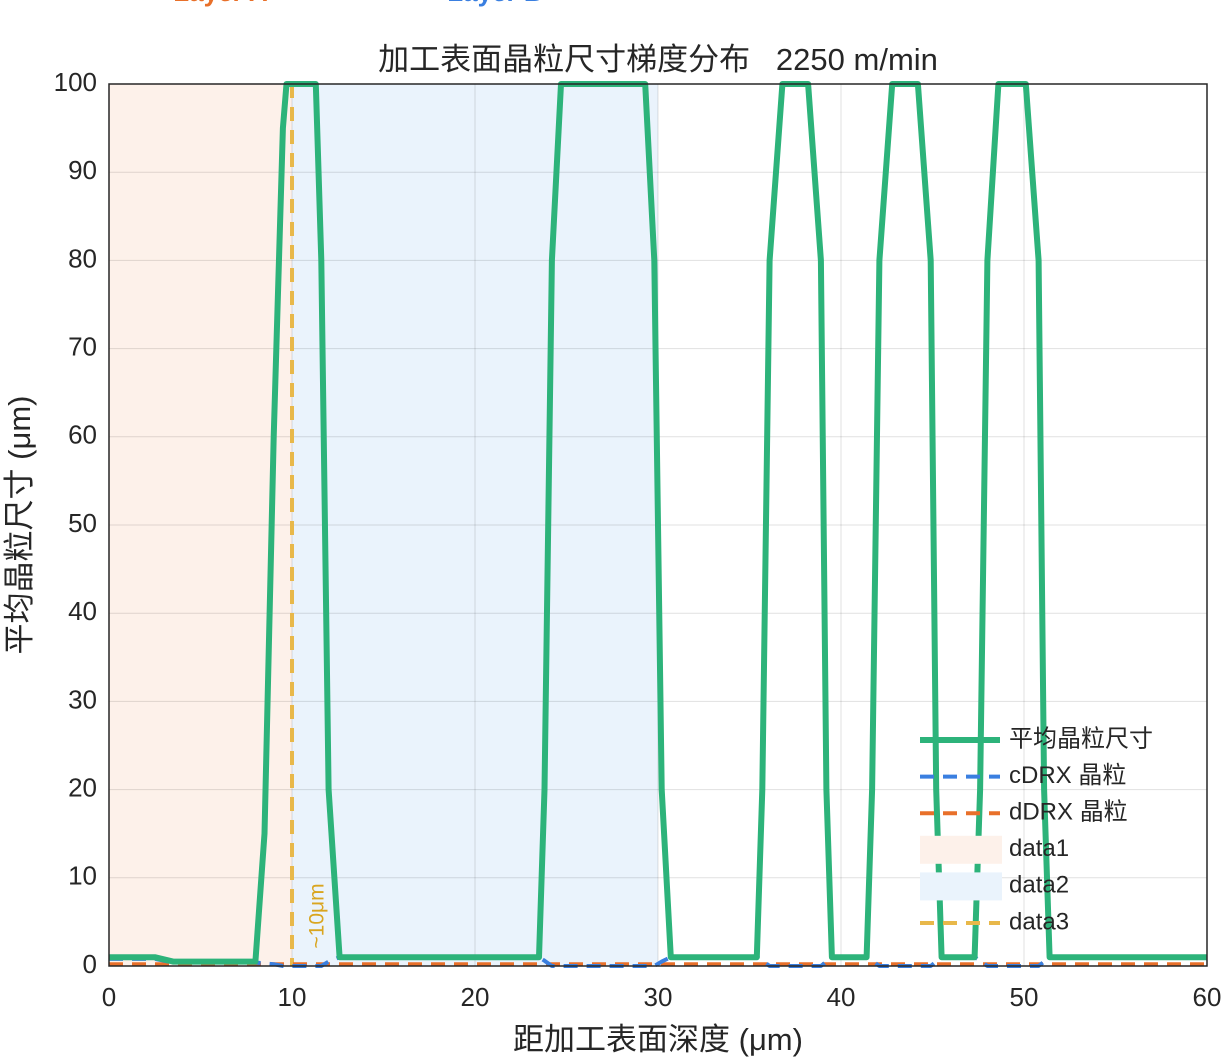 The image size is (1225, 1062). What do you see at coordinates (220, 3) in the screenshot?
I see `region-label: Layer A` at bounding box center [220, 3].